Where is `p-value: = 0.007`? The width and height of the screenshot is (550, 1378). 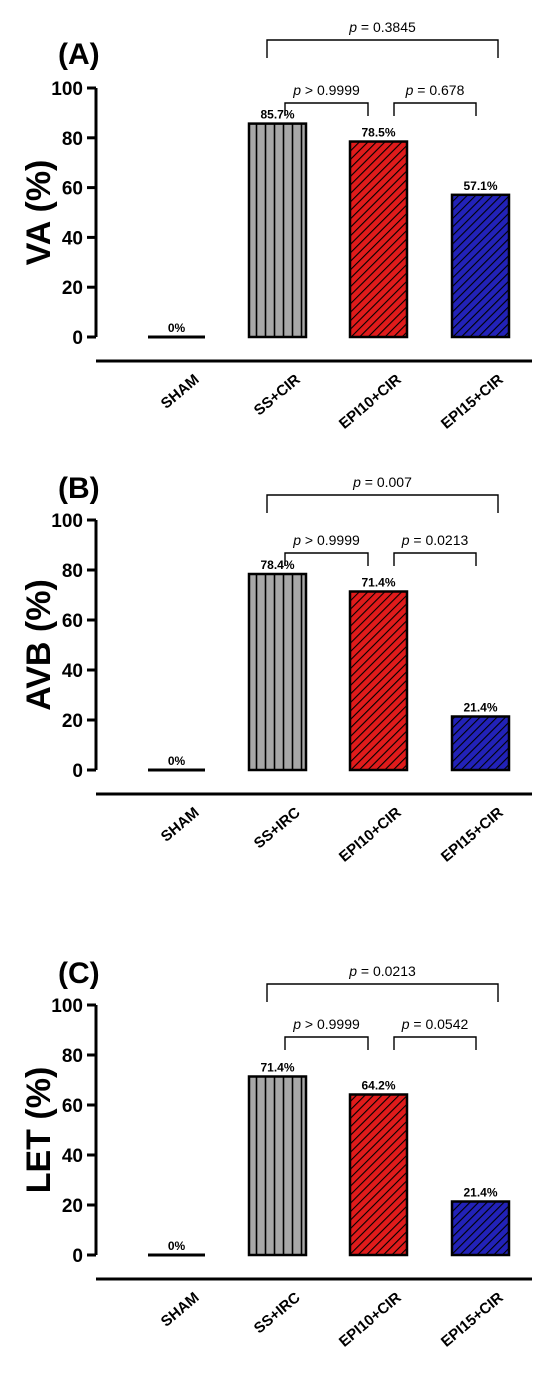 p-value: = 0.007 is located at coordinates (386, 482).